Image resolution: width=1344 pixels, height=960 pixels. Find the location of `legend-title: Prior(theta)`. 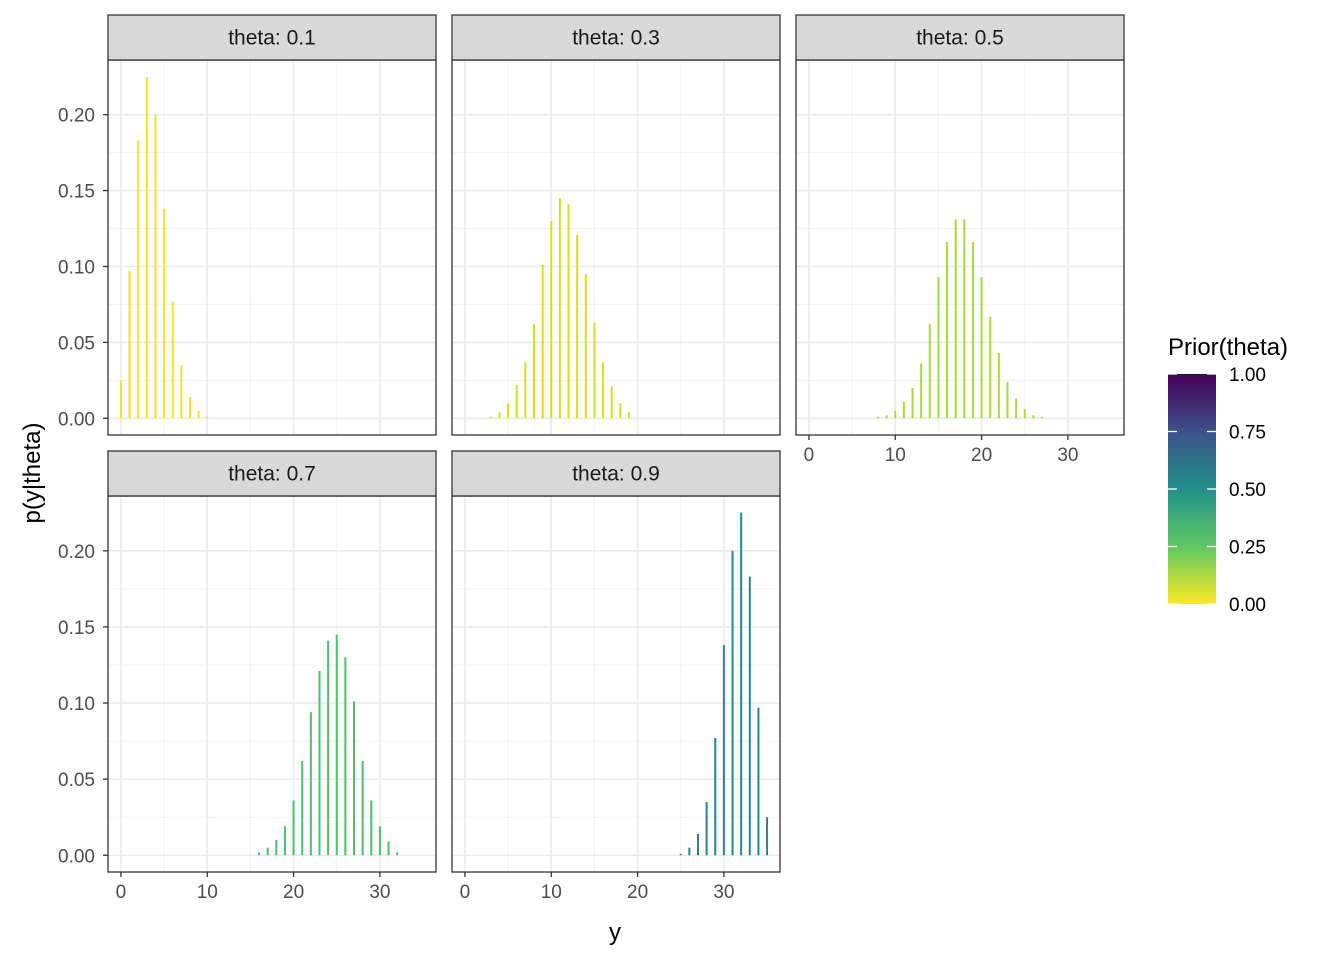

legend-title: Prior(theta) is located at coordinates (1228, 347).